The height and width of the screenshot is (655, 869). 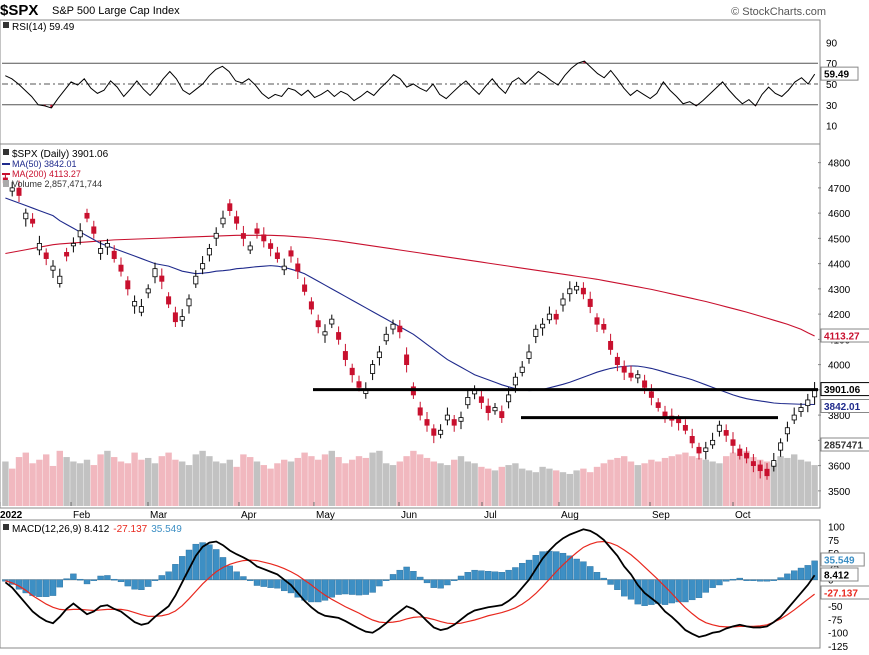 I want to click on macd-tick-label: -100, so click(x=838, y=634).